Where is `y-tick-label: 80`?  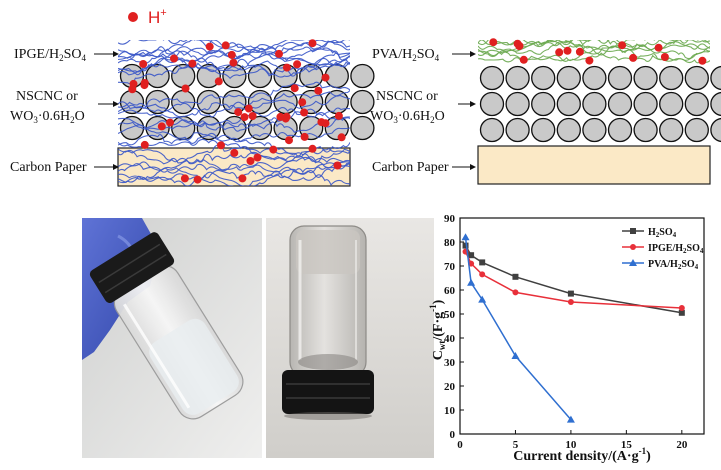 y-tick-label: 80 is located at coordinates (450, 243).